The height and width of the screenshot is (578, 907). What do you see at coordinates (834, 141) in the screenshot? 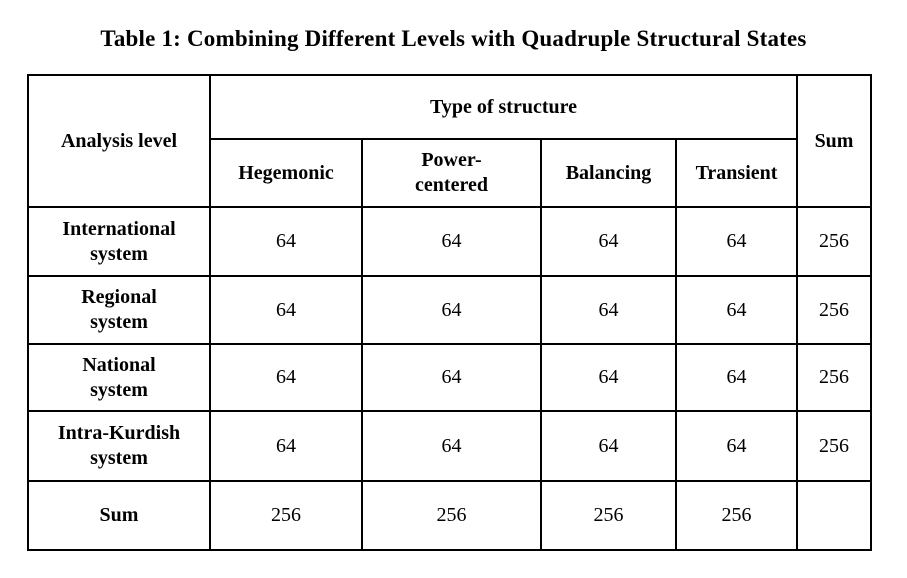
I see `column-header-sum: Sum` at bounding box center [834, 141].